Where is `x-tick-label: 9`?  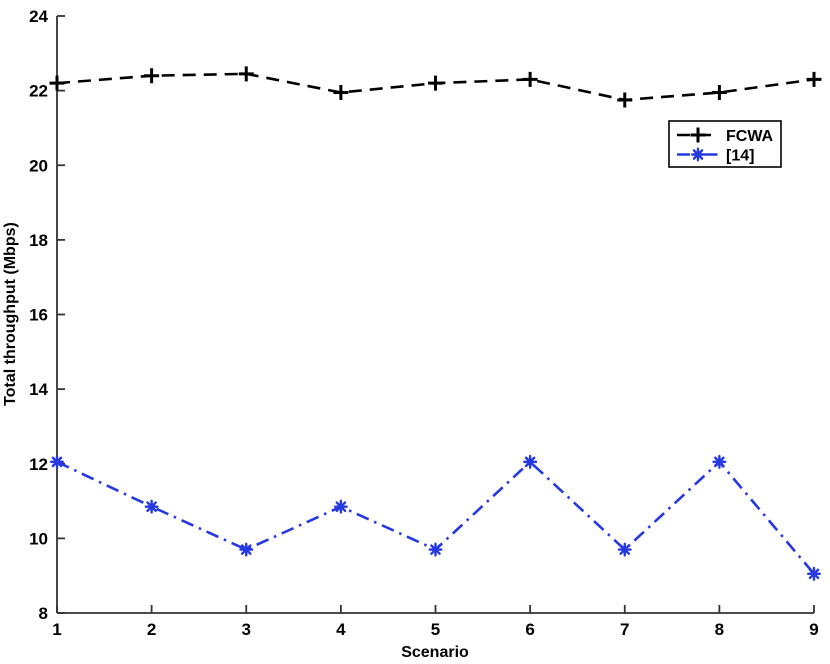 x-tick-label: 9 is located at coordinates (813, 629).